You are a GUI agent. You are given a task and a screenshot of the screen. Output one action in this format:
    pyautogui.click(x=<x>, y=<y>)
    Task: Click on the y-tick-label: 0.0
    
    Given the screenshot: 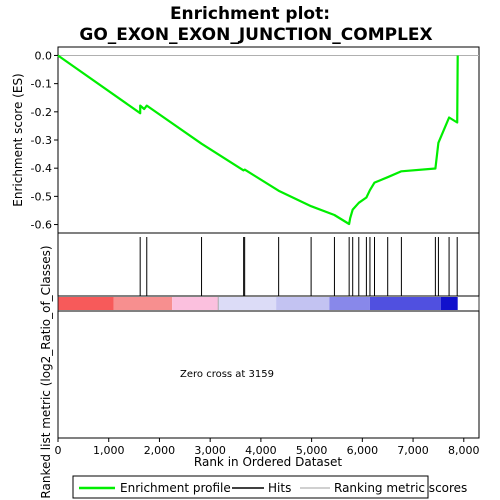 What is the action you would take?
    pyautogui.click(x=44, y=55)
    